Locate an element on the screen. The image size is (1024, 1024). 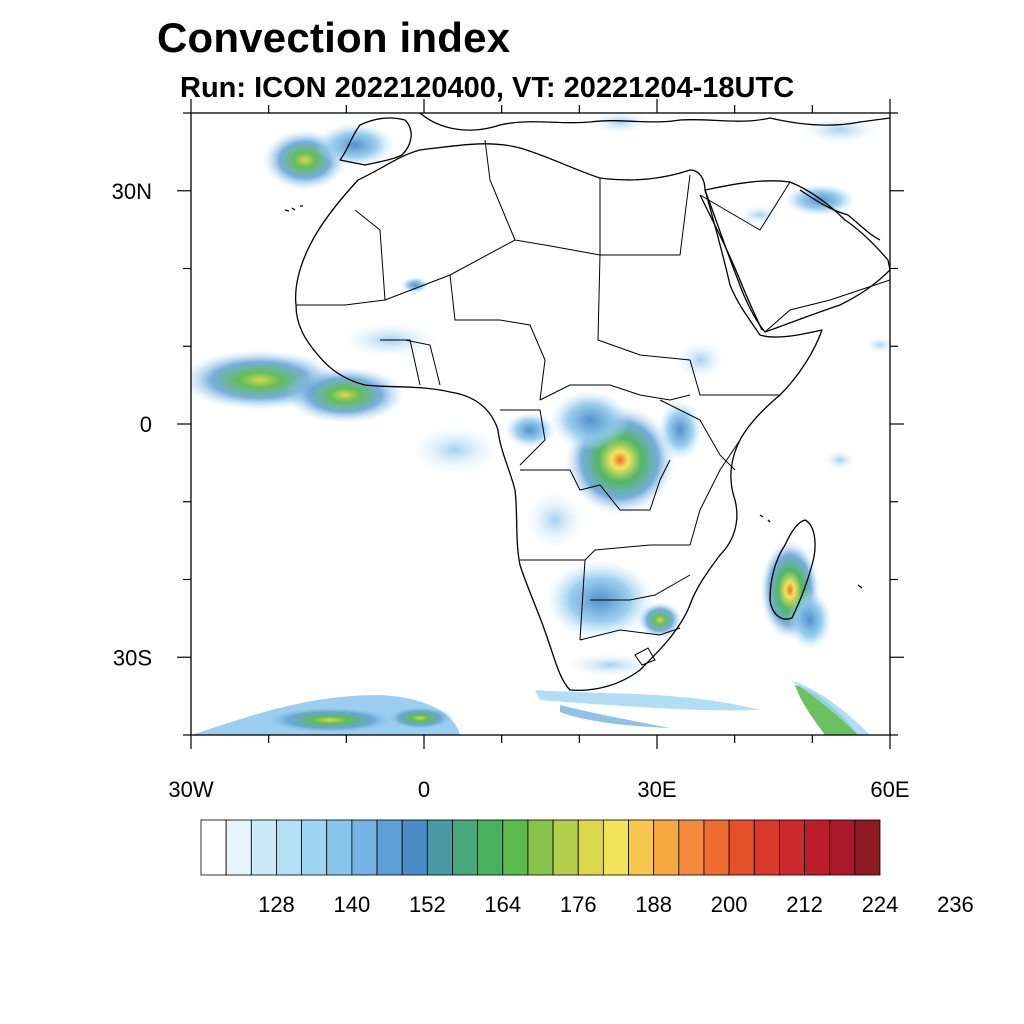
colorbar-label: 164 is located at coordinates (502, 904).